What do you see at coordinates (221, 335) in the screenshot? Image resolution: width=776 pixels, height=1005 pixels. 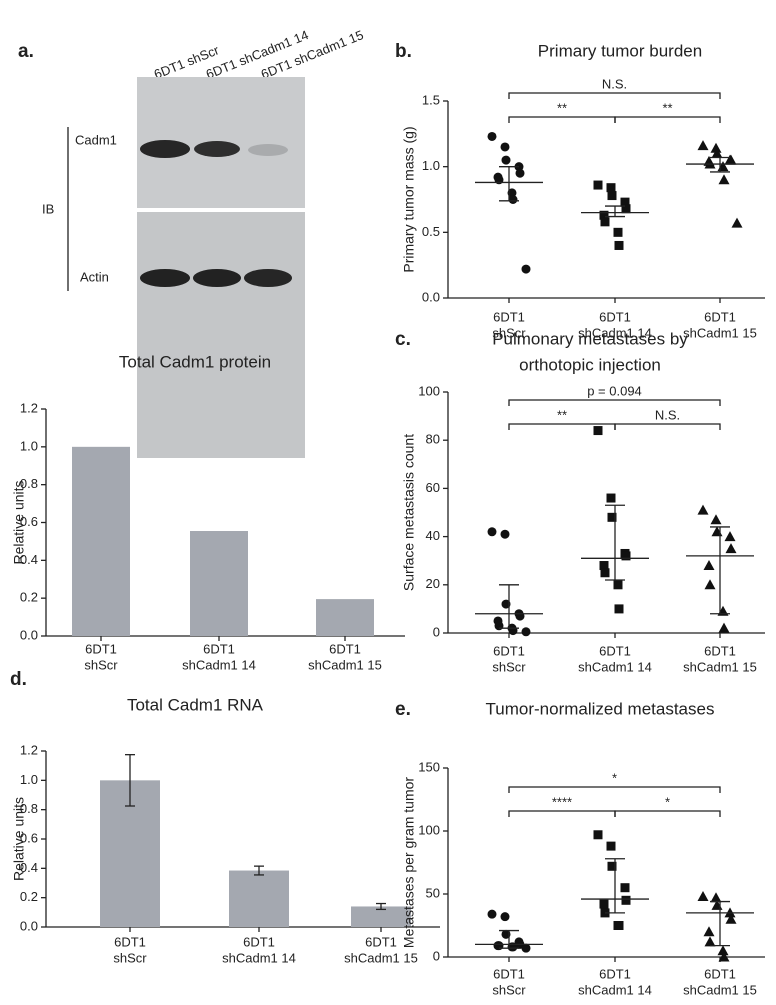 I see `blot-image` at bounding box center [221, 335].